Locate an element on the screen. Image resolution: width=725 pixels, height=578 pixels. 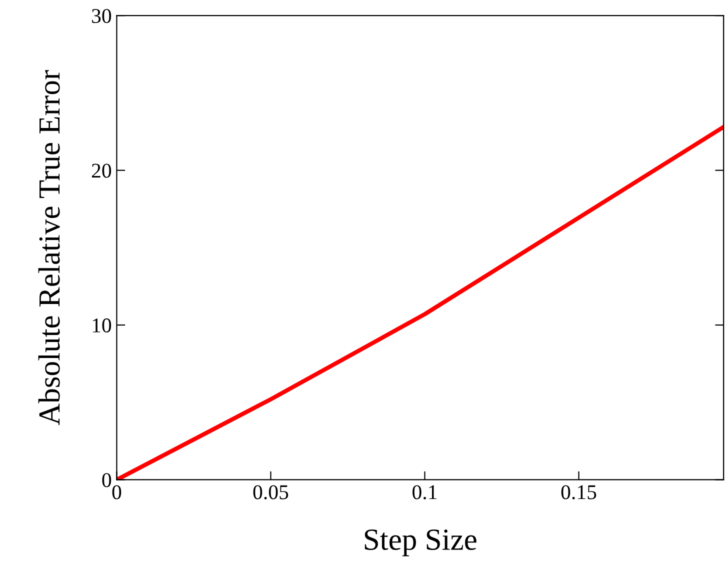
x-tick-label: 0.1 is located at coordinates (424, 492).